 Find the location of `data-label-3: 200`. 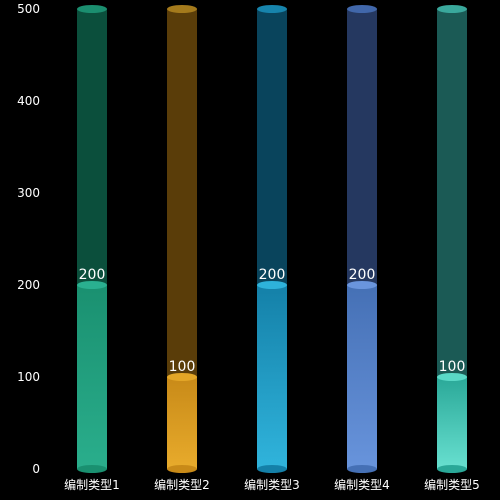

data-label-3: 200 is located at coordinates (272, 275).